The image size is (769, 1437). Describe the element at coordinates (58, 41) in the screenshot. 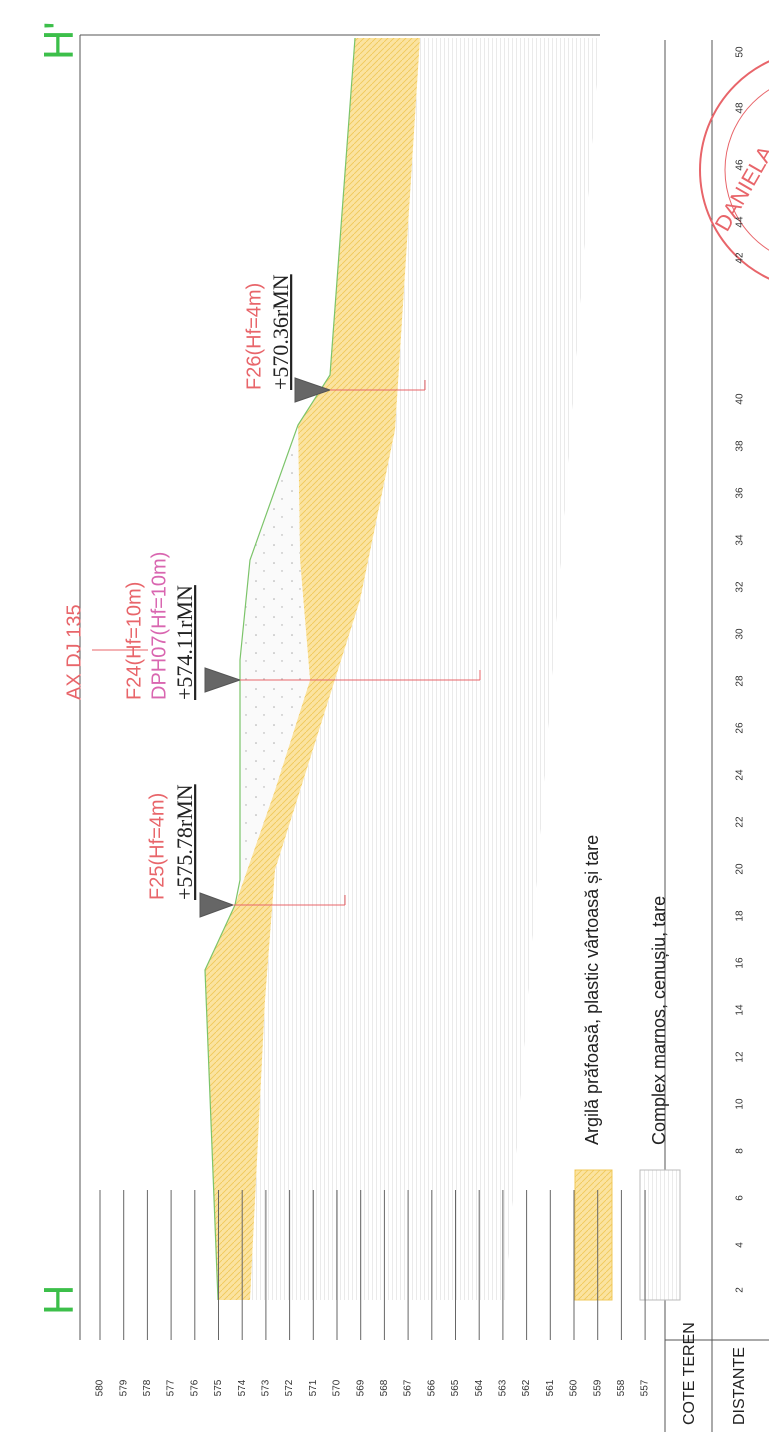

I see `section-marker: H'` at that location.